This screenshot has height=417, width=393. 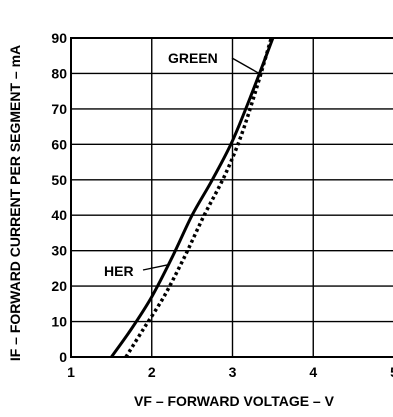 What do you see at coordinates (15, 359) in the screenshot?
I see `y-axis-label-prefix: I` at bounding box center [15, 359].